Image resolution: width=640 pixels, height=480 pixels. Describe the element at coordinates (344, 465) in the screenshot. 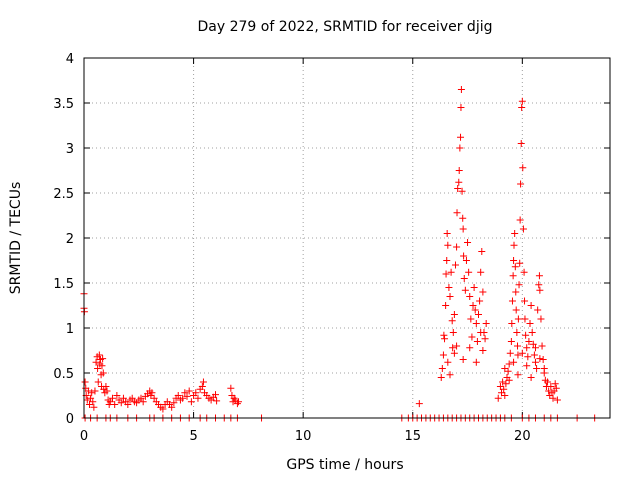

I see `x-axis-label: GPS time / hours` at that location.